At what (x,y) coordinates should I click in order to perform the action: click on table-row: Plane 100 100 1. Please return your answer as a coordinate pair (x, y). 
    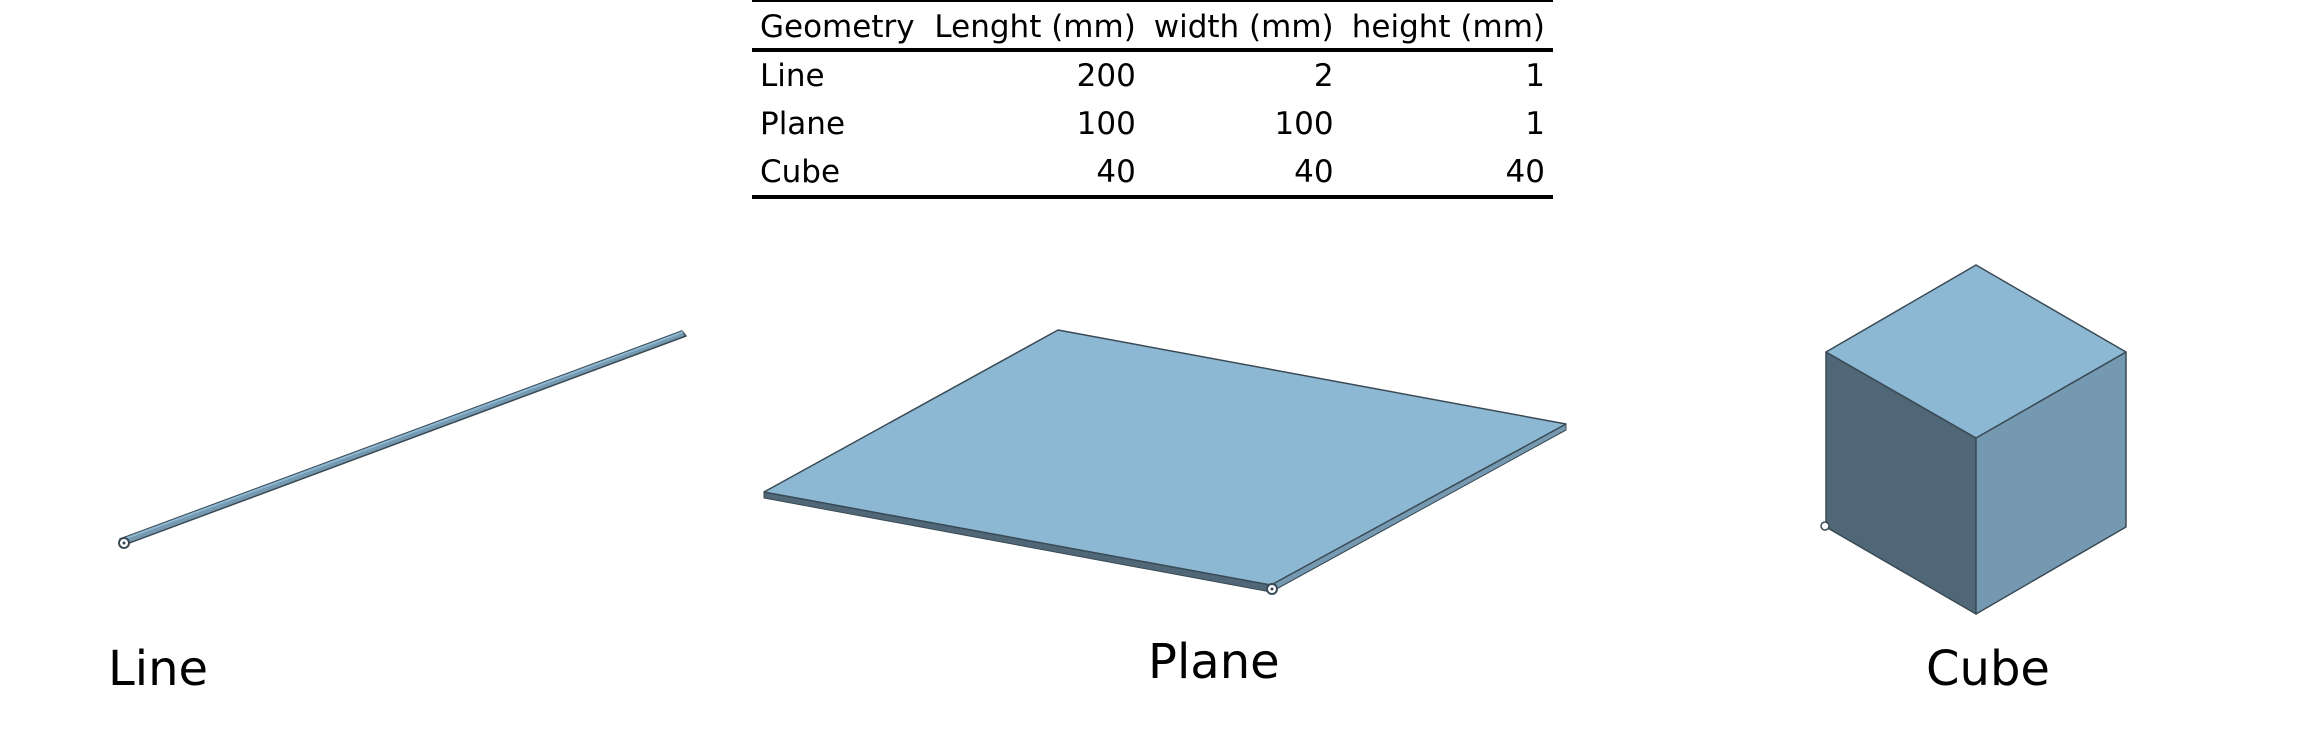
    Looking at the image, I should click on (1152, 123).